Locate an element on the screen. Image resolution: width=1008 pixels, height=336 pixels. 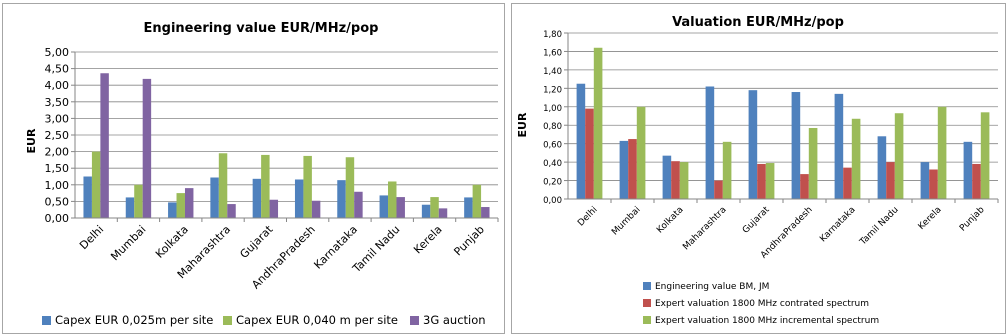
right-bar-mumbai-s1 is located at coordinates (624, 169).